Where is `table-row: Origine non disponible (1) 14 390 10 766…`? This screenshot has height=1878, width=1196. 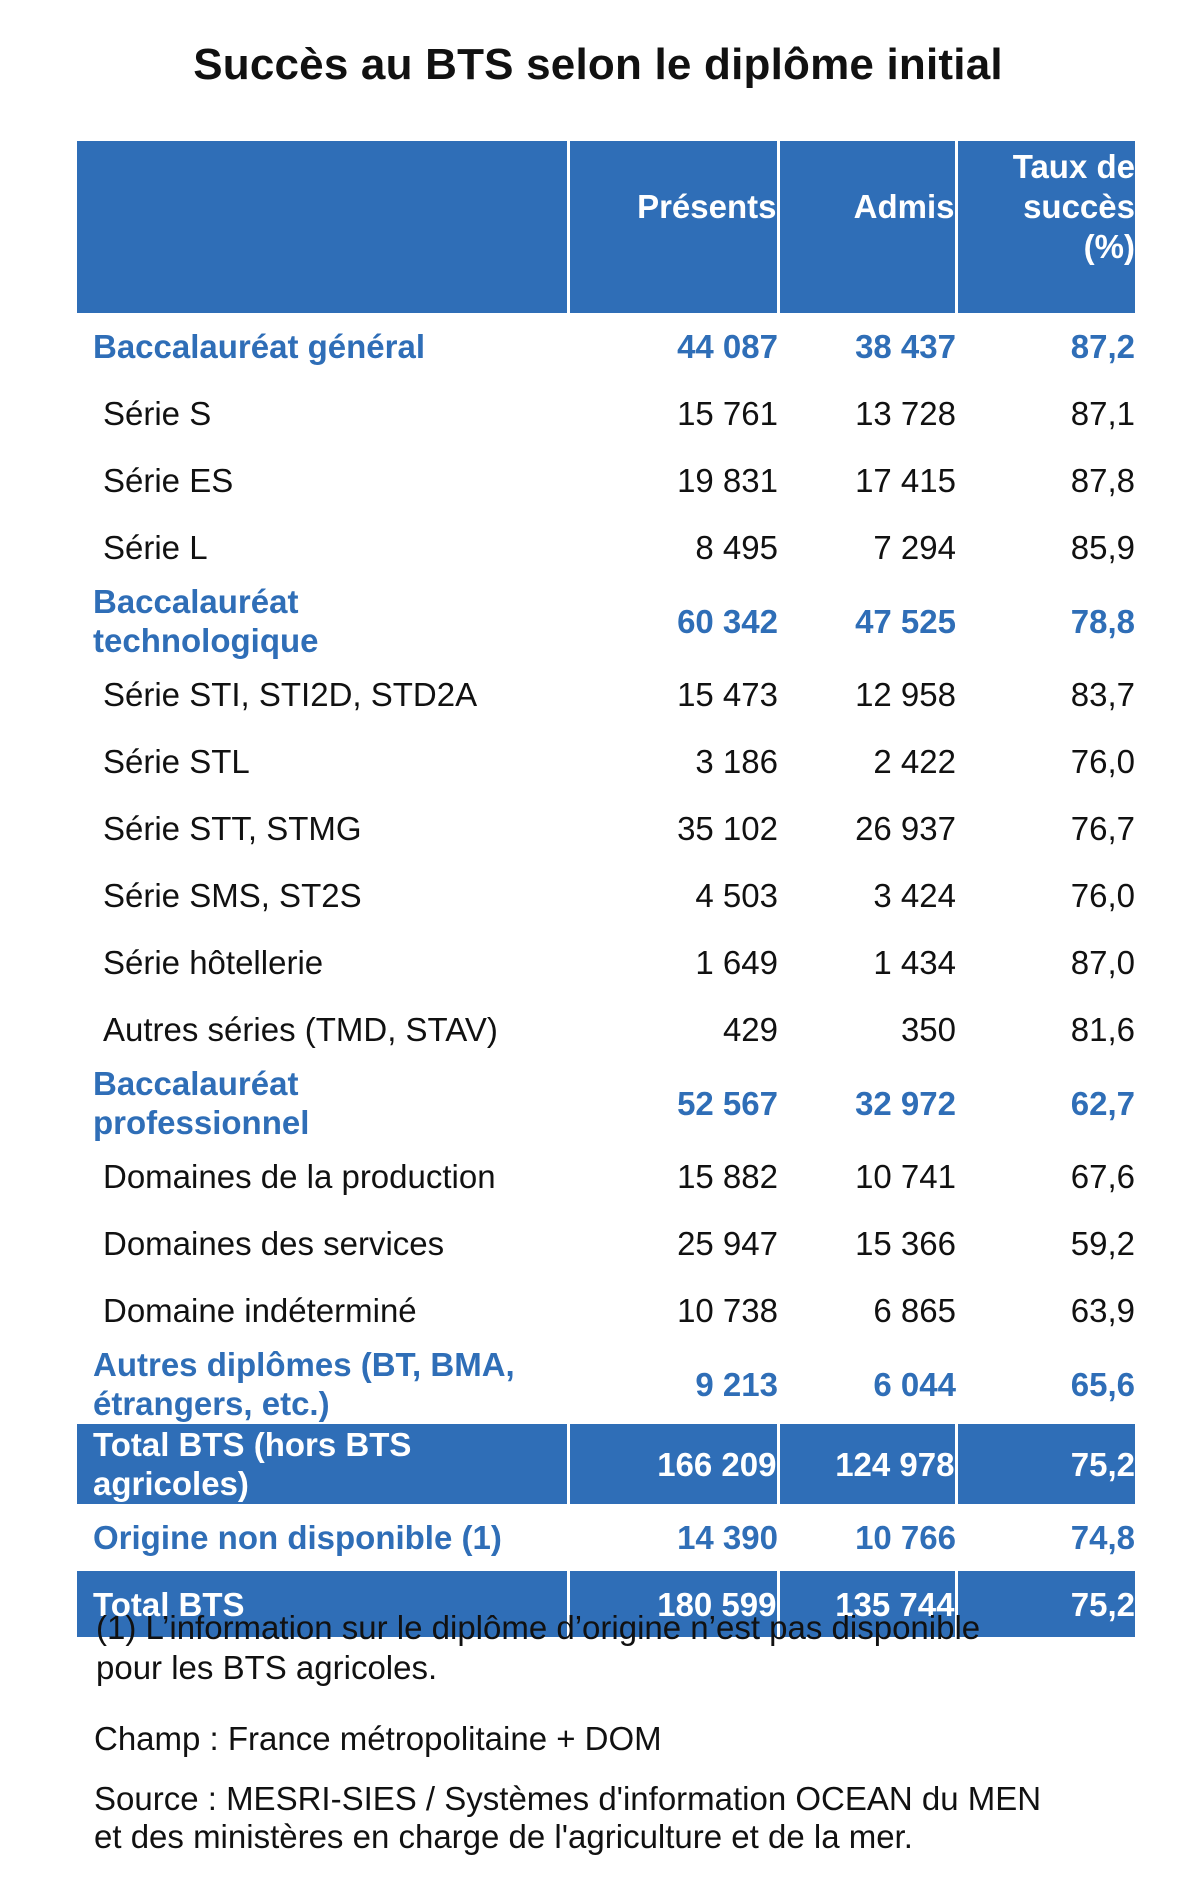 table-row: Origine non disponible (1) 14 390 10 766… is located at coordinates (606, 1537).